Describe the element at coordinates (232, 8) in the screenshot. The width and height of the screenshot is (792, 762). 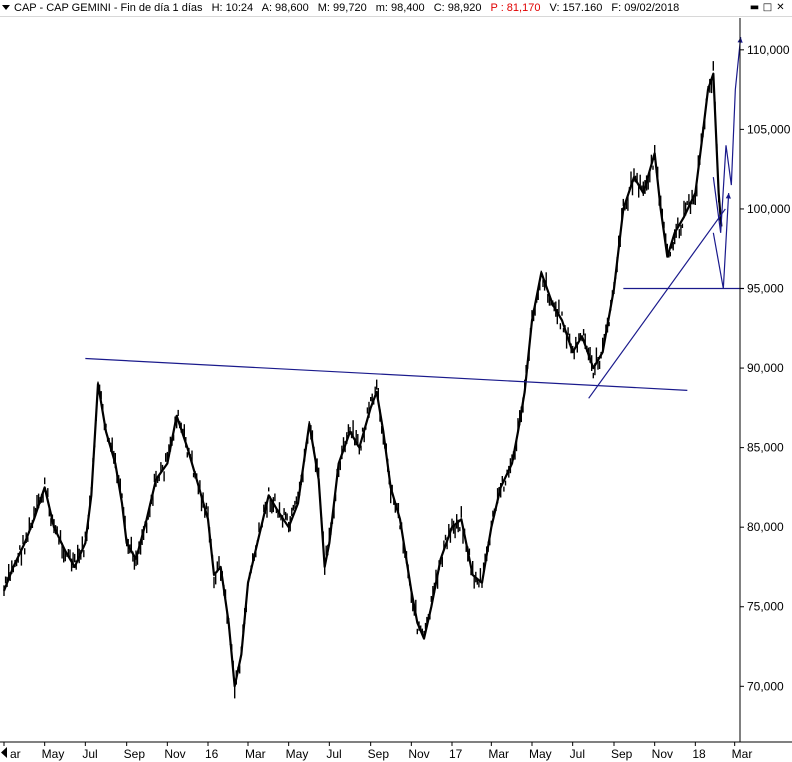
I see `high-time-value: H: 10:24` at that location.